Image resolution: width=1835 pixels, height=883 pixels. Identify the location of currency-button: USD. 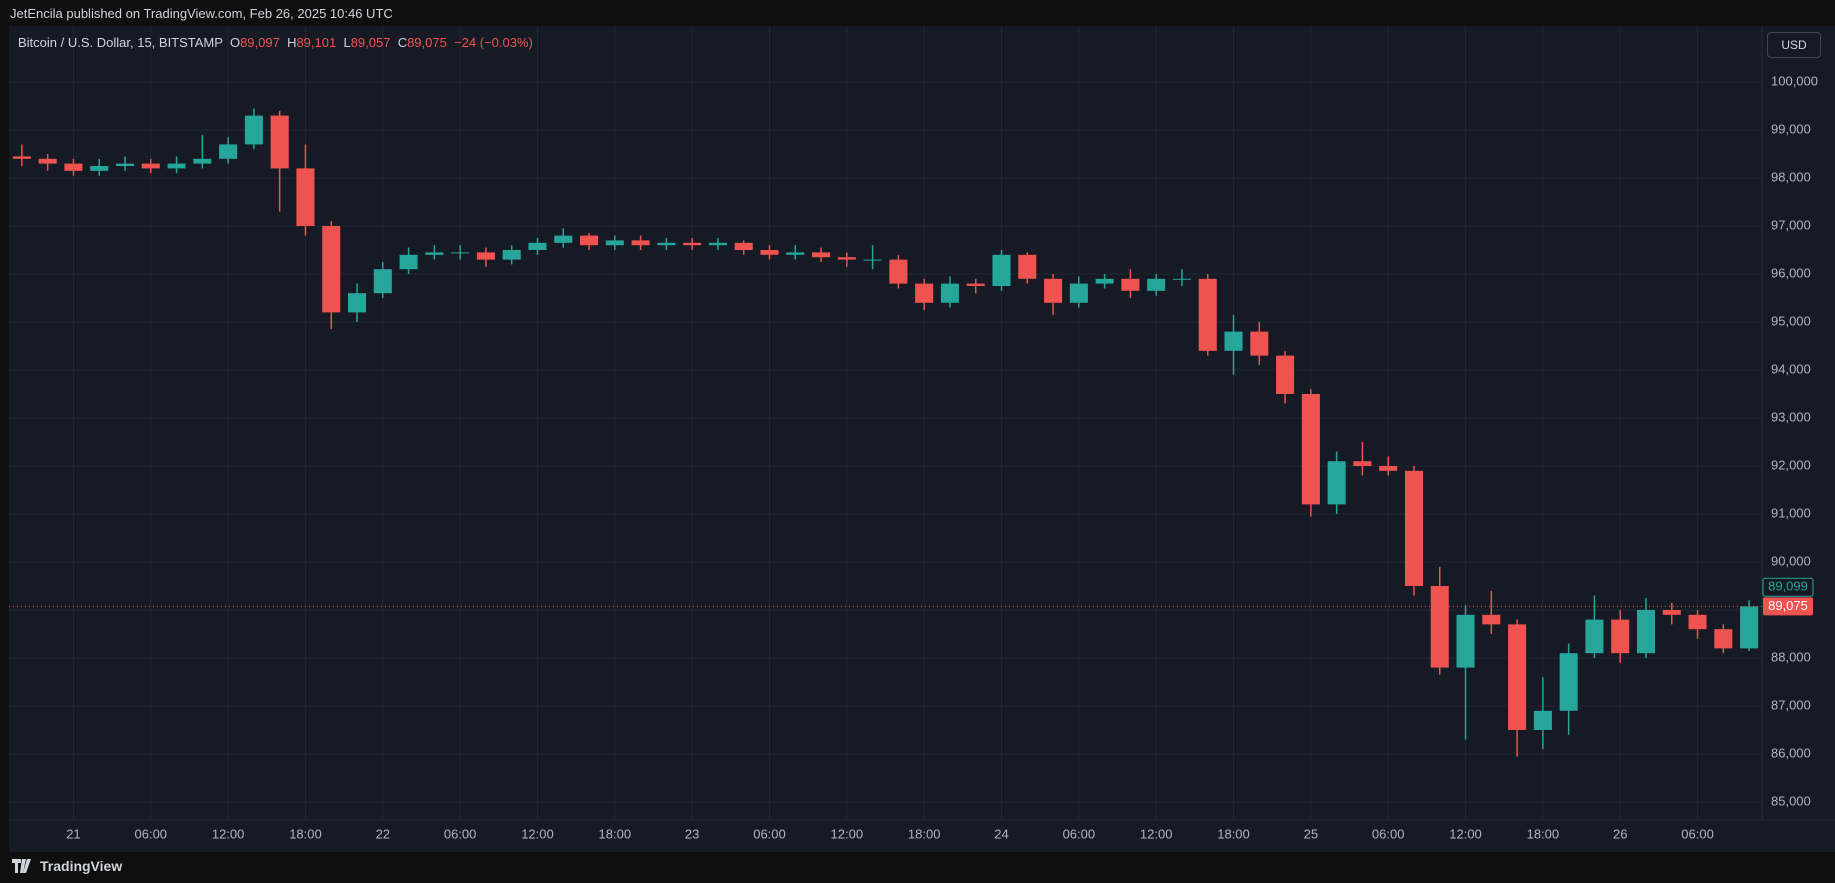
(1794, 45).